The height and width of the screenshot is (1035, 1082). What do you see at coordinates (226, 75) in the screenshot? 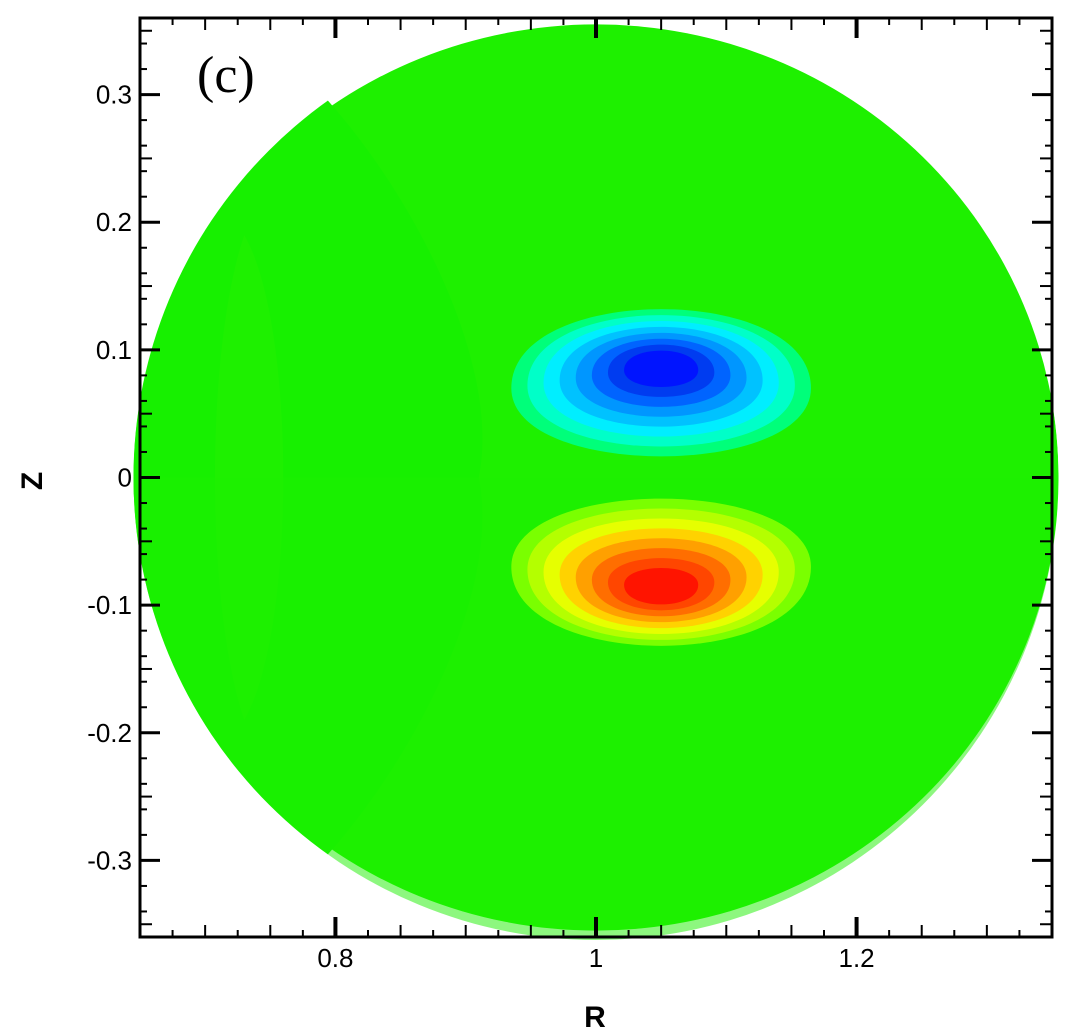
I see `panel-label: (c)` at bounding box center [226, 75].